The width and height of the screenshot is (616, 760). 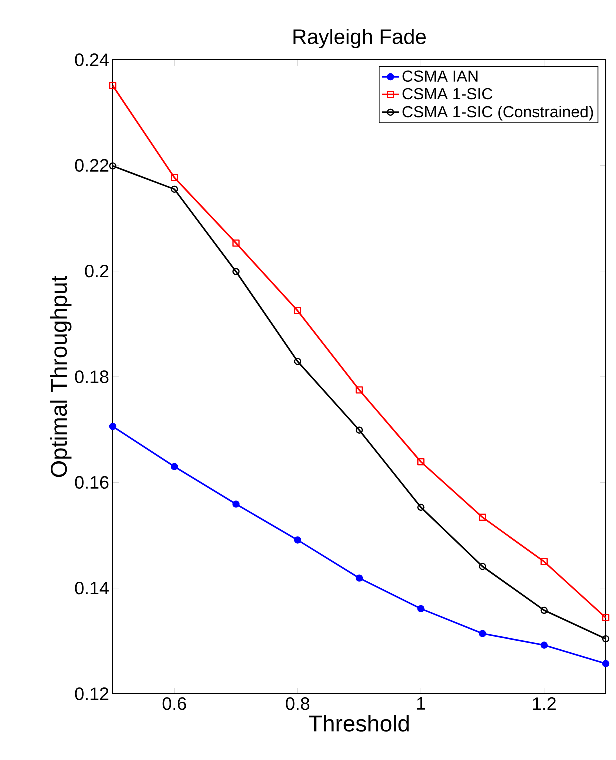 I want to click on legend-label: CSMA 1-SIC, so click(x=447, y=94).